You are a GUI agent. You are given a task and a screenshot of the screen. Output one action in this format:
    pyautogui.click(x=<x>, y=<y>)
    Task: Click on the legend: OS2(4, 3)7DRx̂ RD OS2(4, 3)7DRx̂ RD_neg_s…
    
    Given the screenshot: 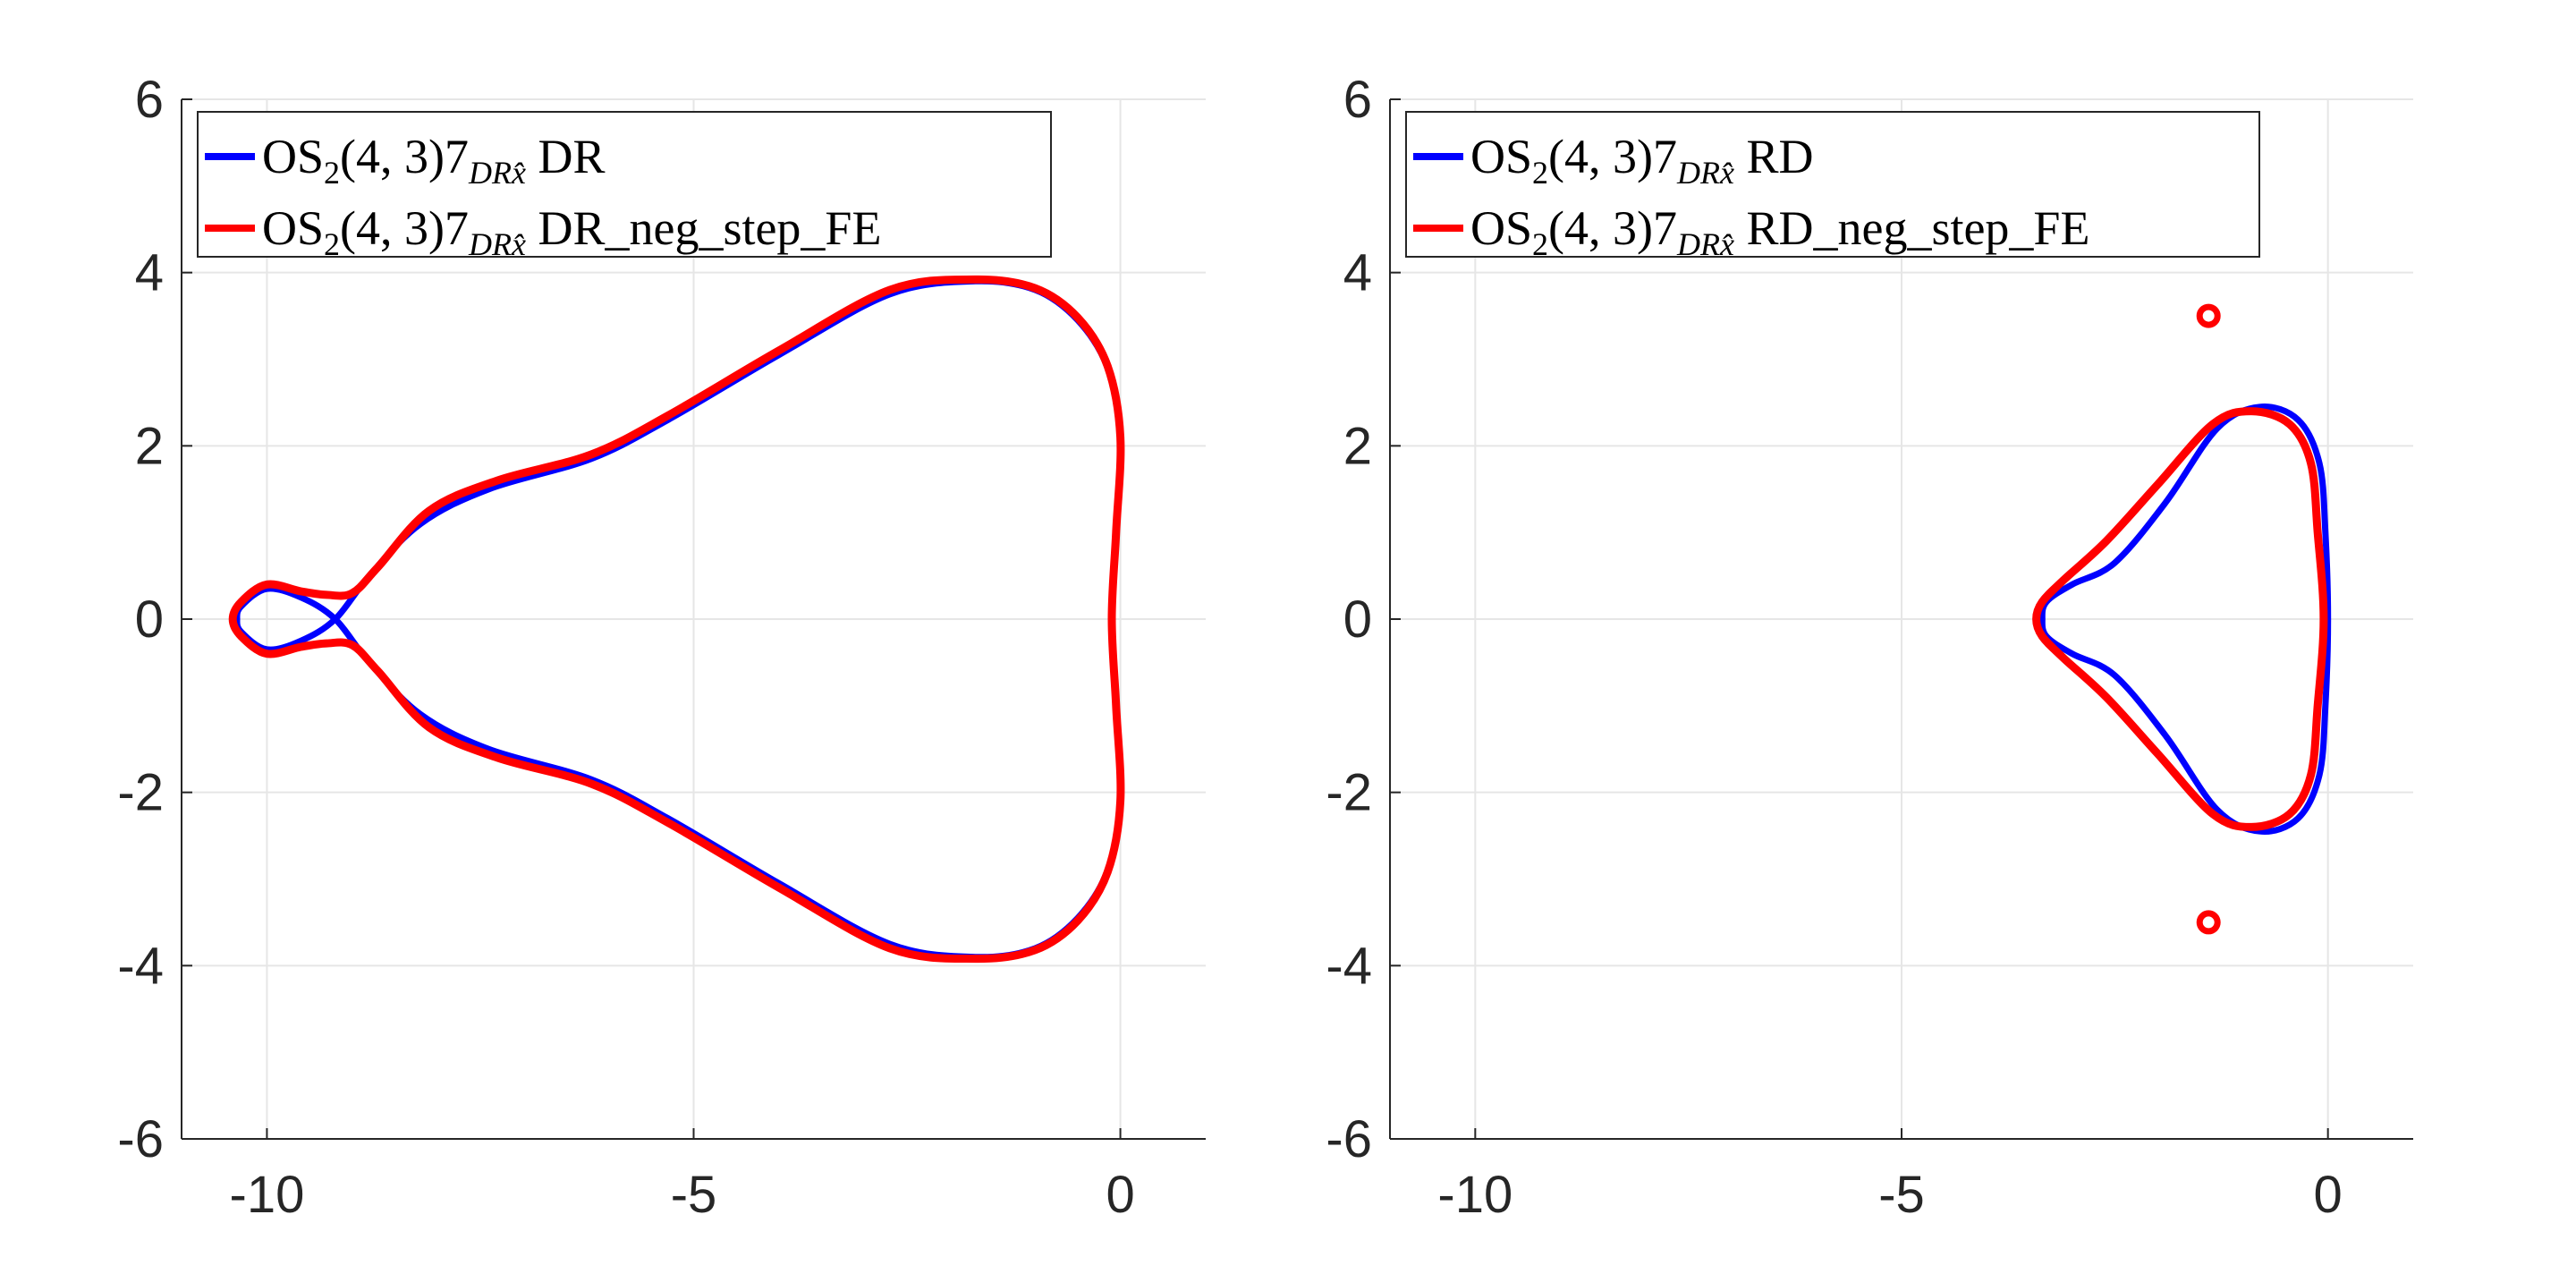 What is the action you would take?
    pyautogui.click(x=1832, y=186)
    